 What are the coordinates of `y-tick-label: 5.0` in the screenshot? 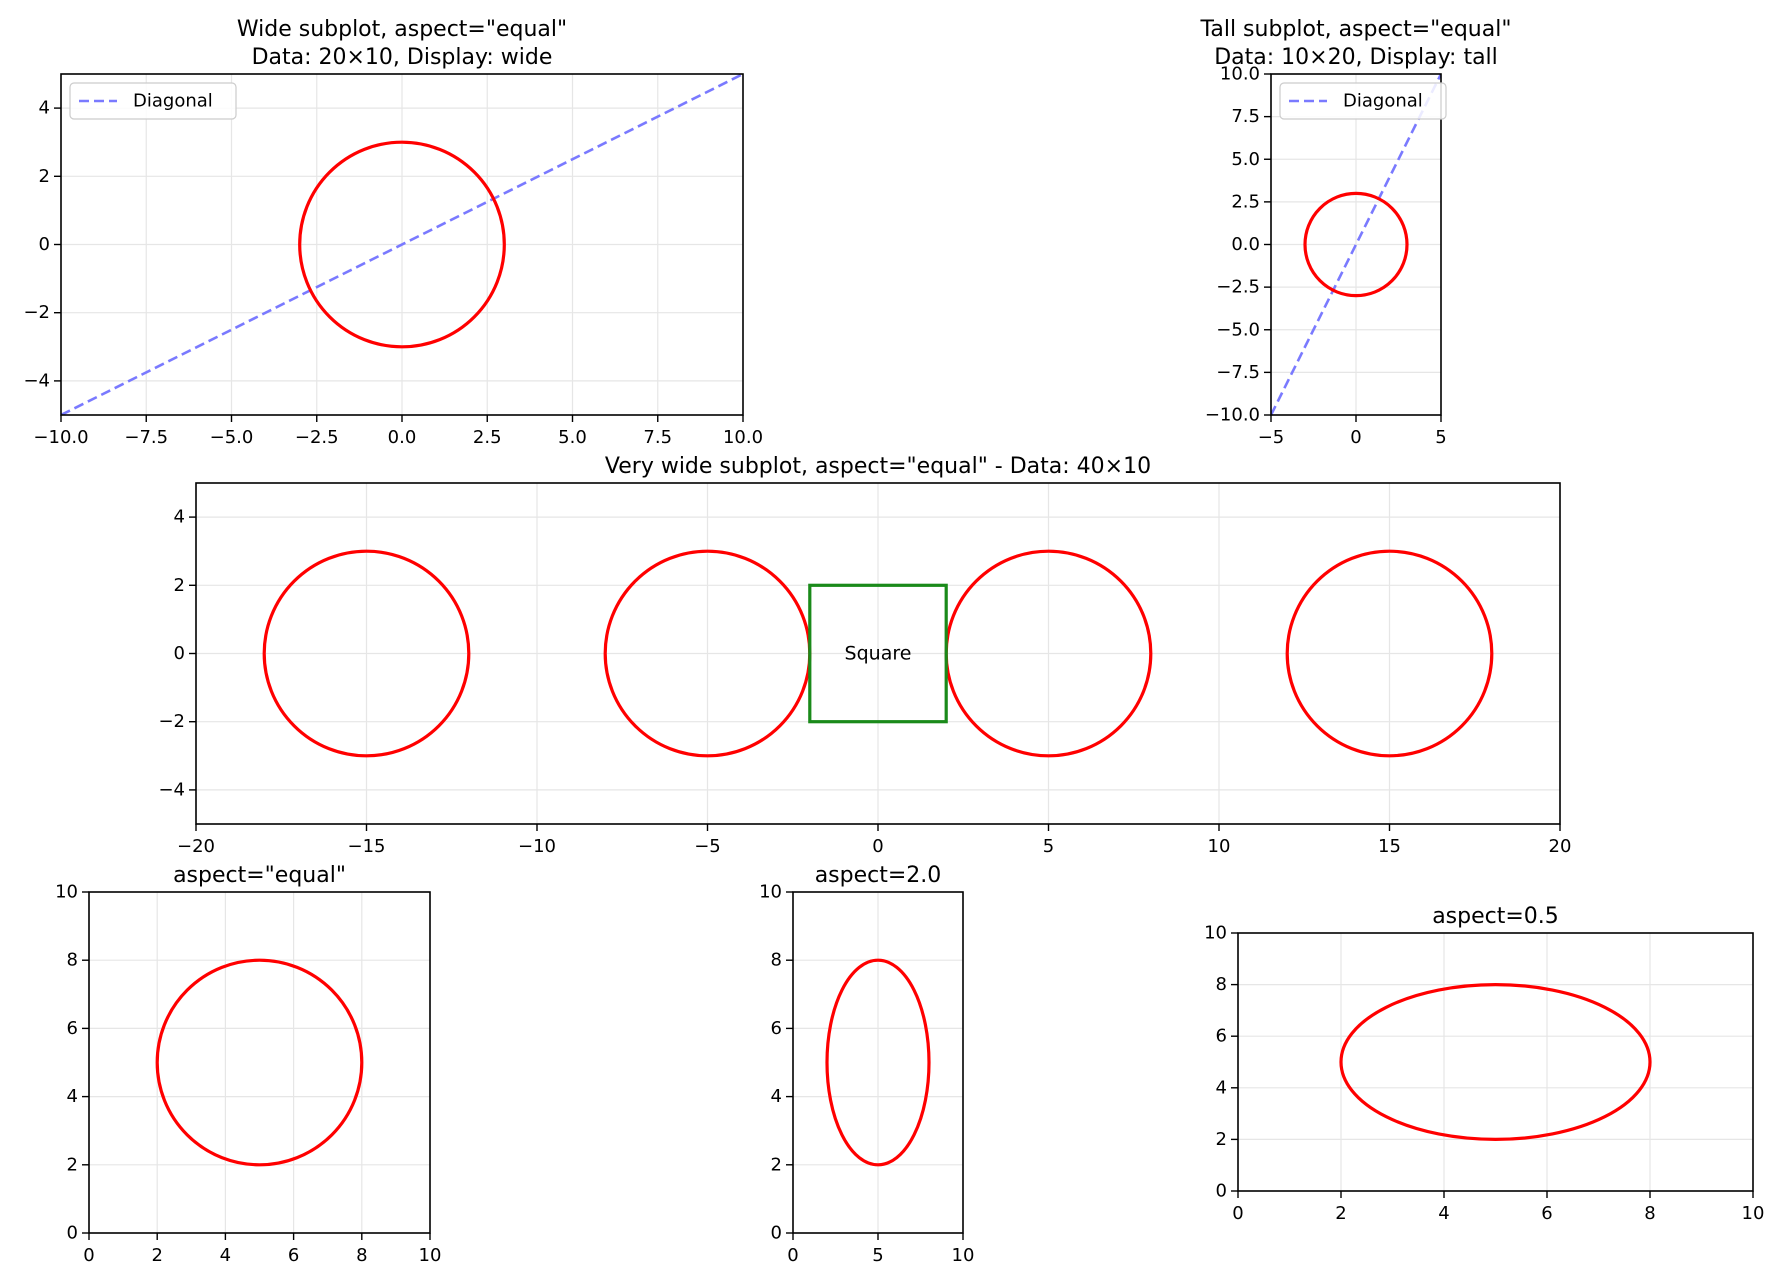 It's located at (1245, 159).